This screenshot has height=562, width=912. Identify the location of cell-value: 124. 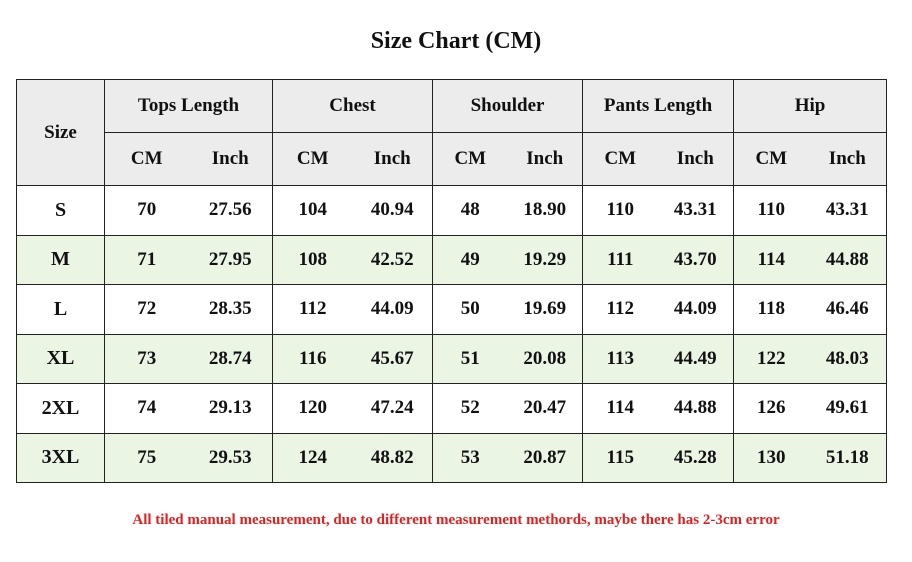
(312, 457).